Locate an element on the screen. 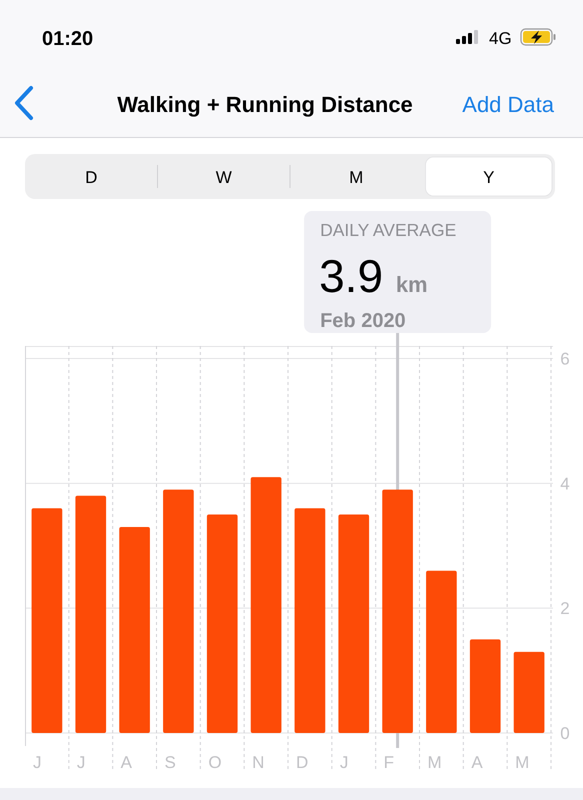  text: W is located at coordinates (224, 177).